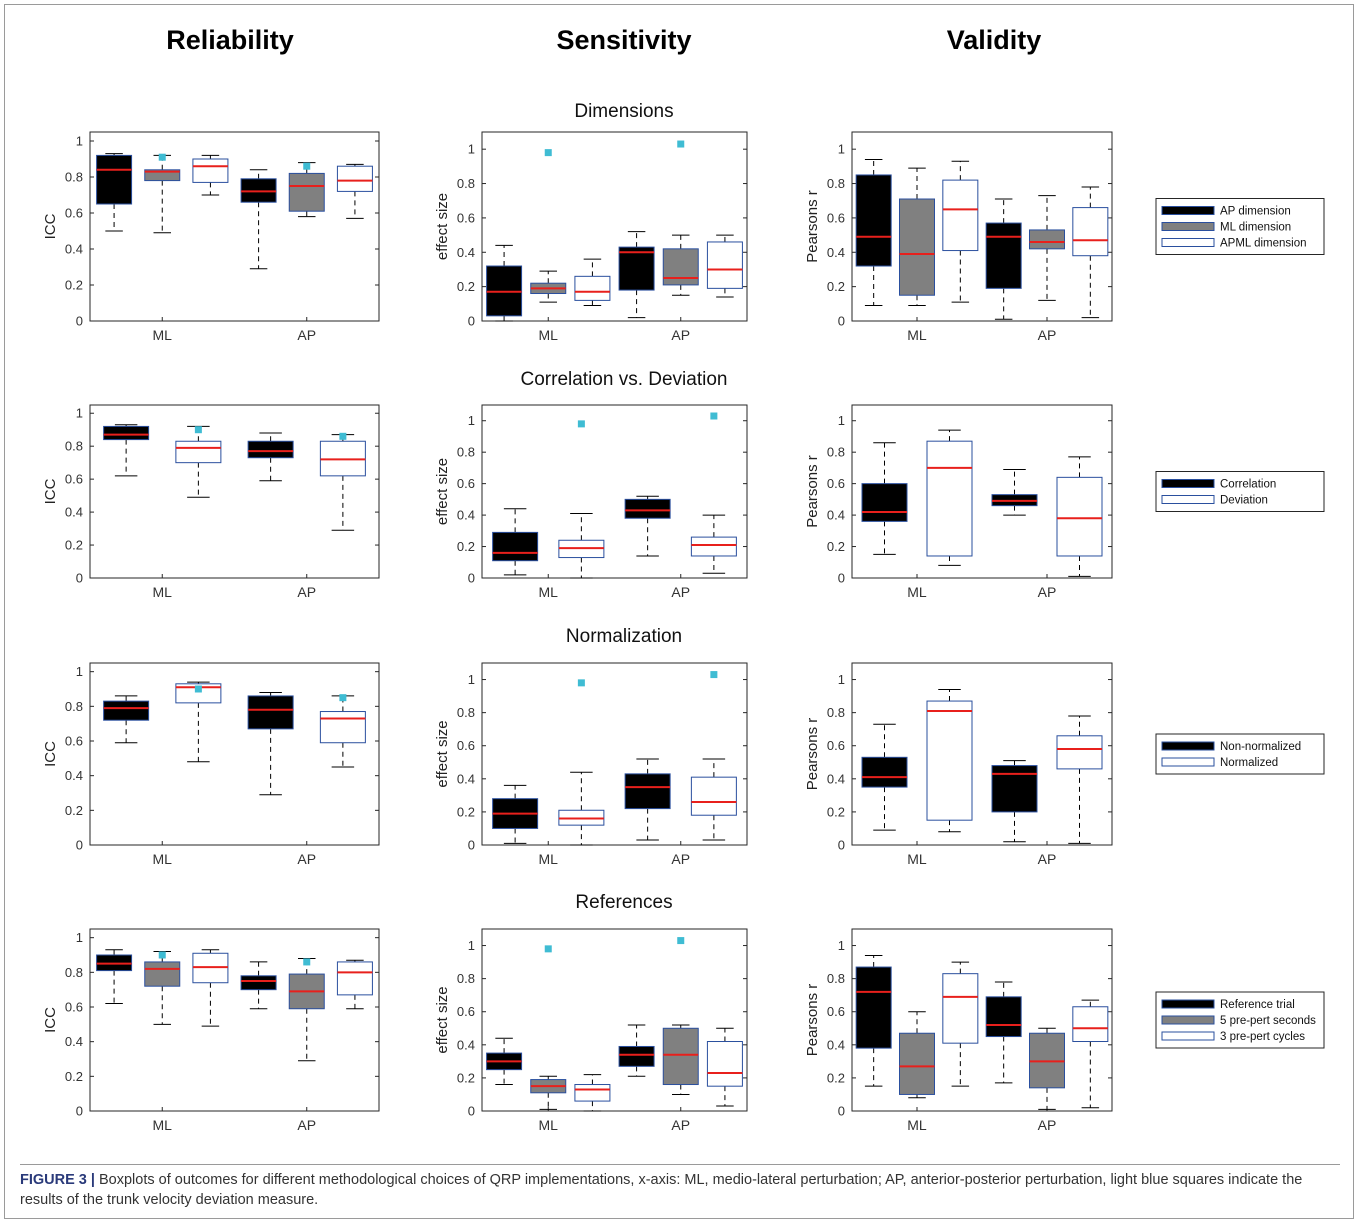 The image size is (1360, 1221). I want to click on legend: Correlation Deviation, so click(1240, 491).